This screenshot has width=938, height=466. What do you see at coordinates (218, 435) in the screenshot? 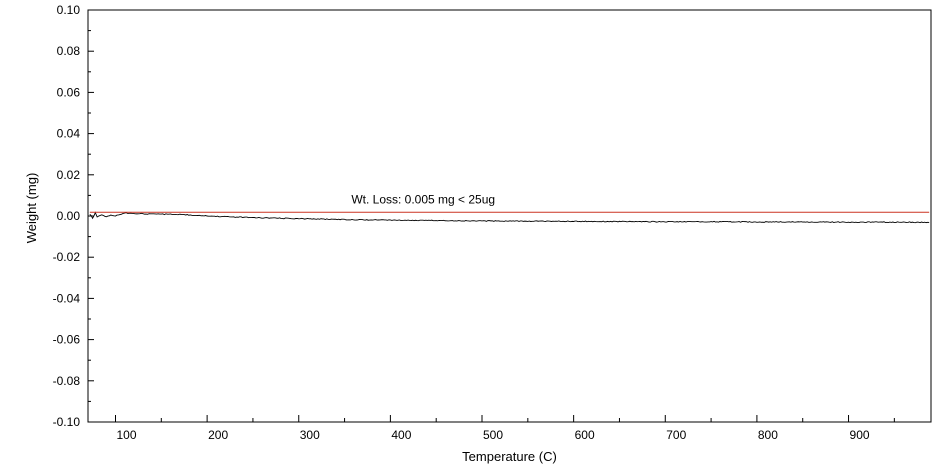
I see `x-tick-label: 200` at bounding box center [218, 435].